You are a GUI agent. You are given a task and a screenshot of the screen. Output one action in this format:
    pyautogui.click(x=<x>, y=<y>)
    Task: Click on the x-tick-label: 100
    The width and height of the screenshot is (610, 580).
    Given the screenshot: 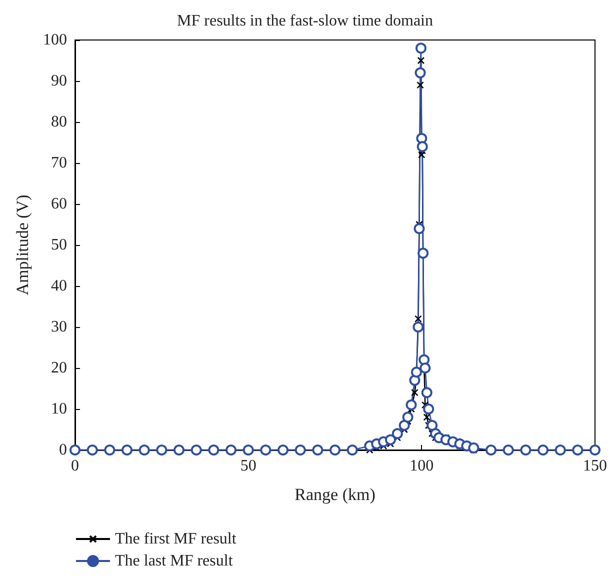 What is the action you would take?
    pyautogui.click(x=422, y=466)
    